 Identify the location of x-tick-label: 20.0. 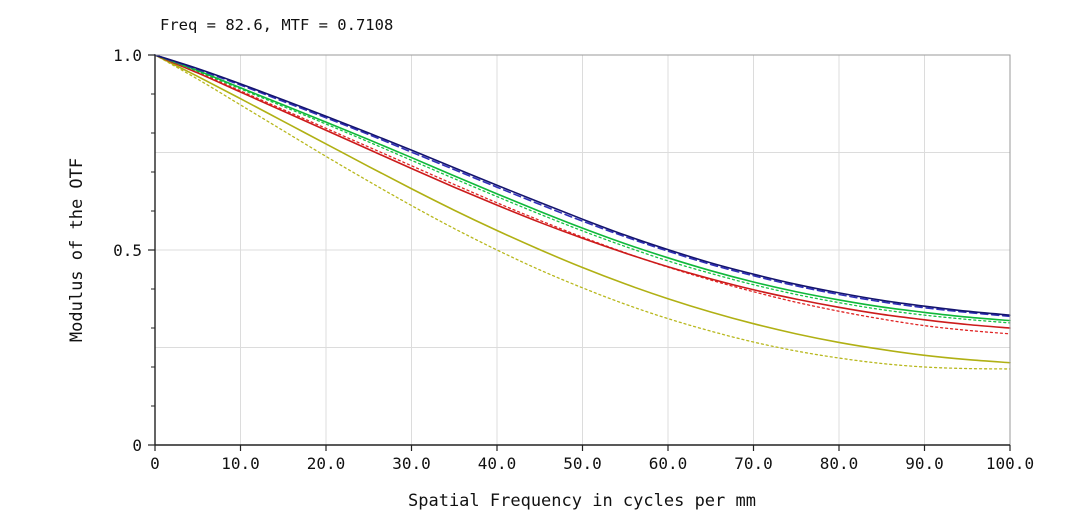
(326, 463).